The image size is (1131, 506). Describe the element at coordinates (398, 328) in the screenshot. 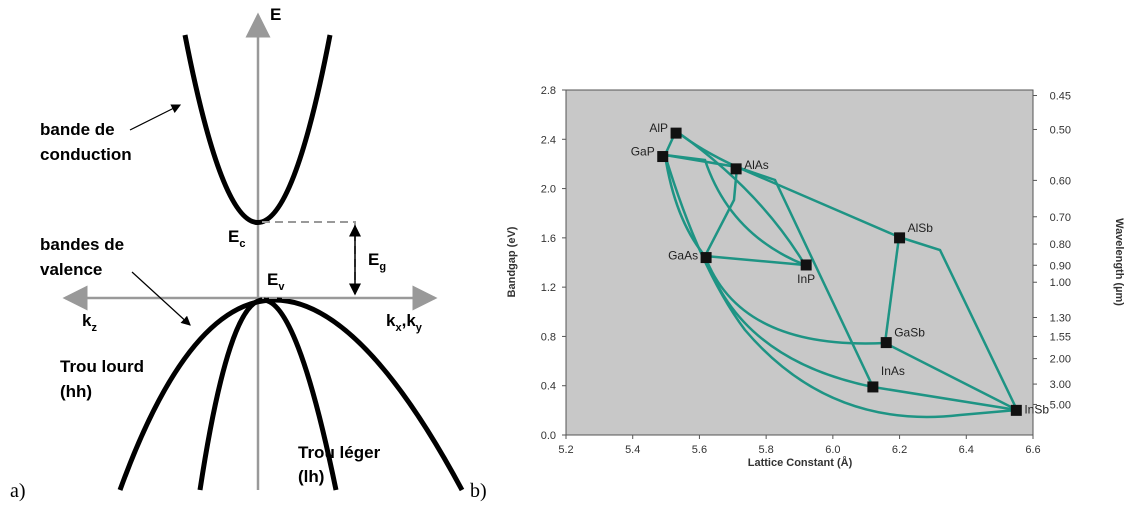

I see `label-part: x` at that location.